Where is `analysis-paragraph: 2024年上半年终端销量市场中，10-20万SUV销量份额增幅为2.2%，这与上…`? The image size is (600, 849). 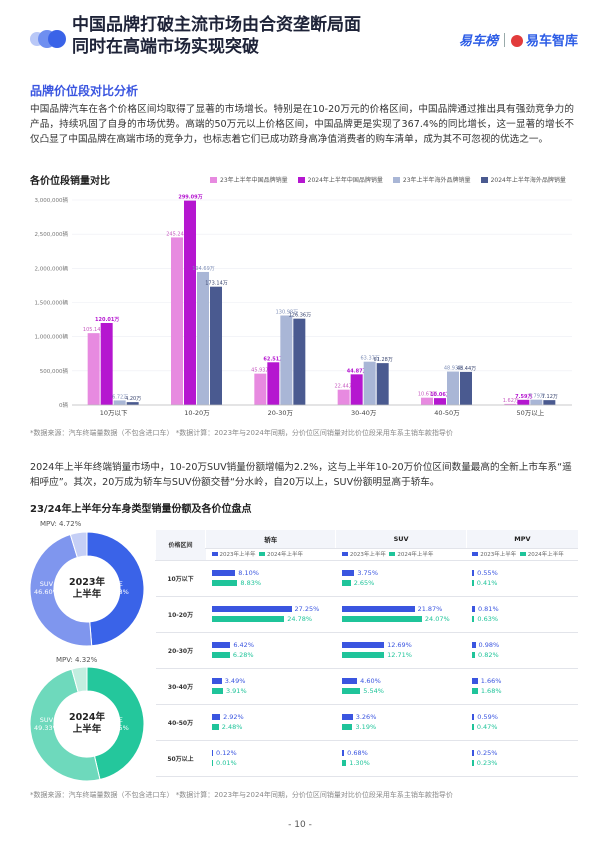
analysis-paragraph: 2024年上半年终端销量市场中，10-20万SUV销量份额增幅为2.2%，这与上… is located at coordinates (301, 475).